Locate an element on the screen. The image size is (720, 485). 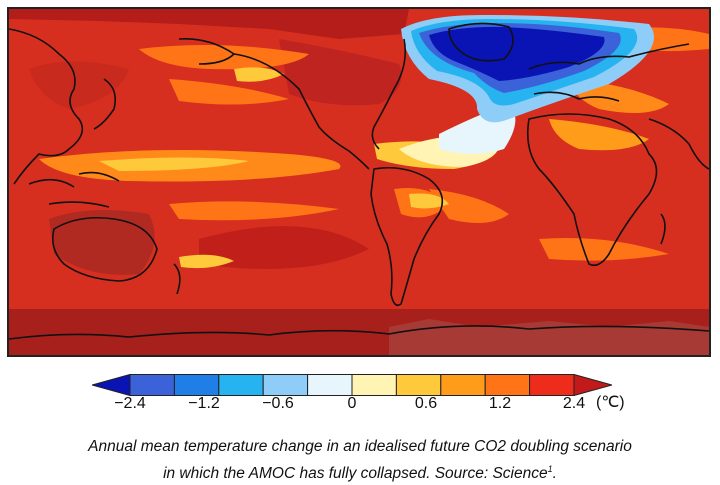
yellow-patch-alaska is located at coordinates (259, 74).